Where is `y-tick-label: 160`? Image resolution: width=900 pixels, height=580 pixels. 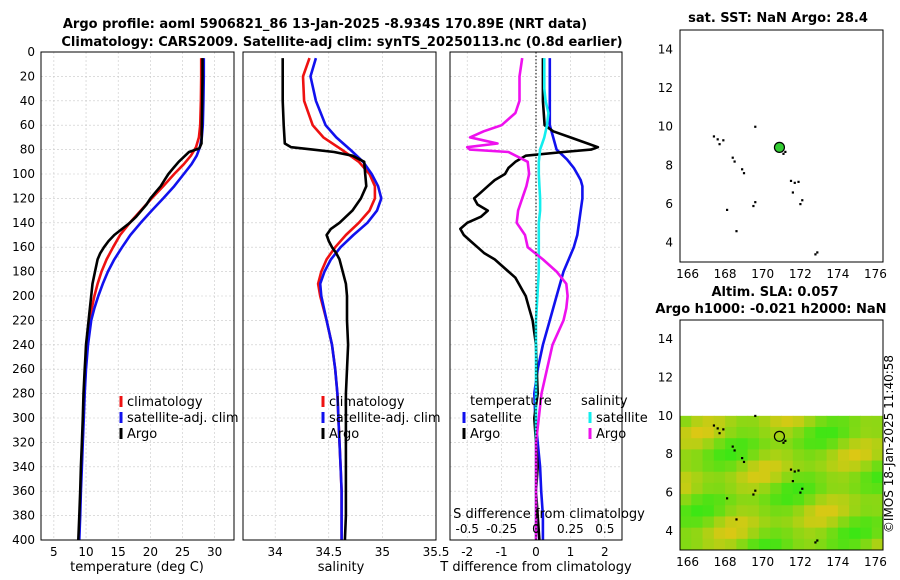
y-tick-label: 160 is located at coordinates (23, 247).